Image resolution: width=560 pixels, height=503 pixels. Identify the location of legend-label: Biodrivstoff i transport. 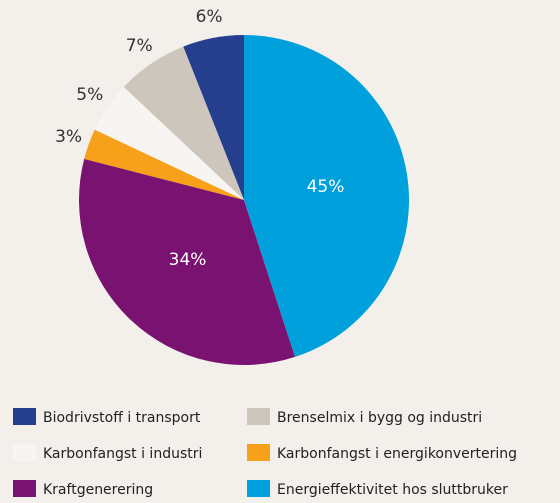
(122, 418).